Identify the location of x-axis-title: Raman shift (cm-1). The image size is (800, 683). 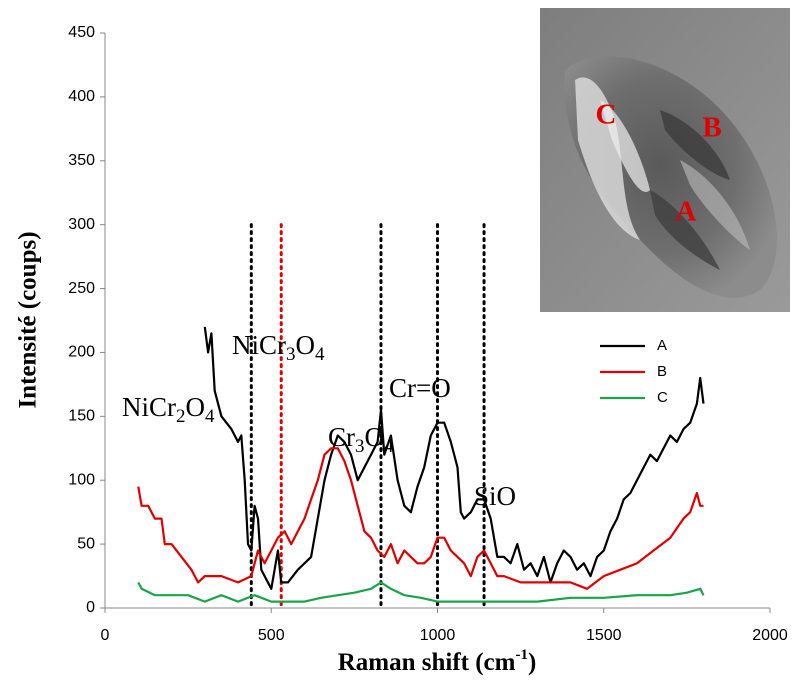
(437, 661).